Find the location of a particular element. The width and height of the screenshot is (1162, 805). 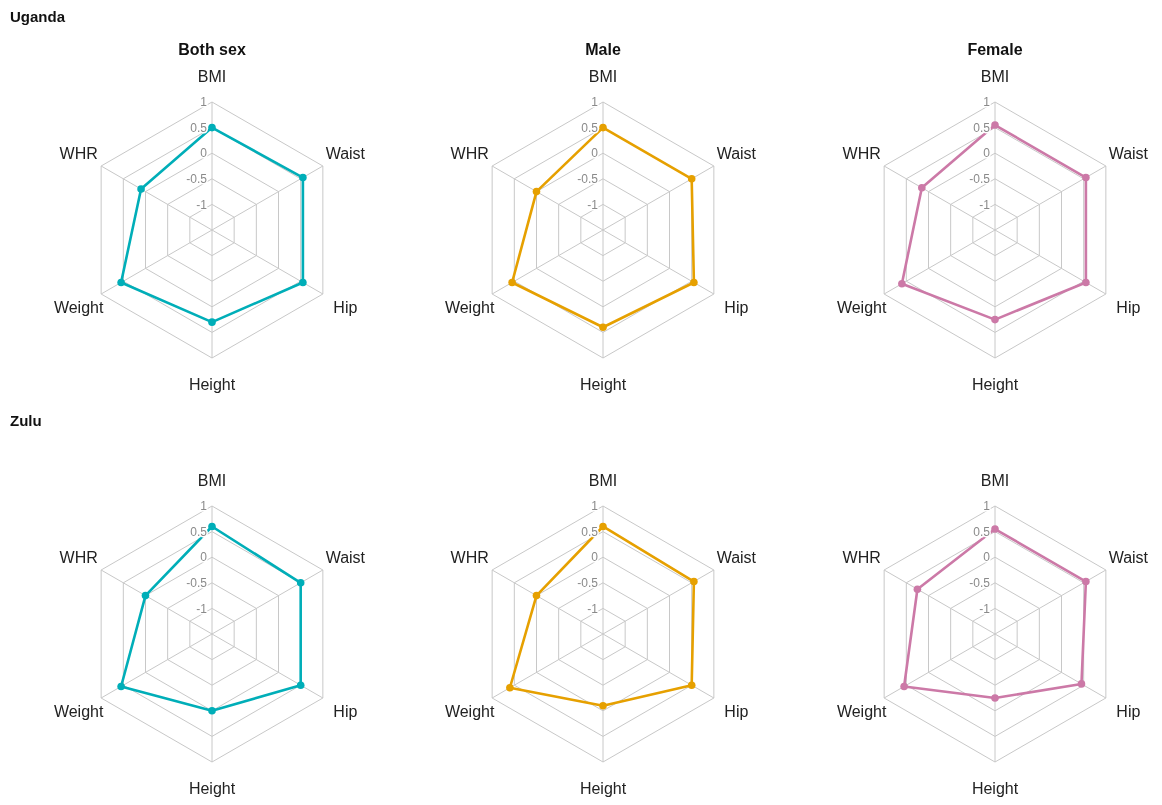

chart-title: Female is located at coordinates (995, 49).